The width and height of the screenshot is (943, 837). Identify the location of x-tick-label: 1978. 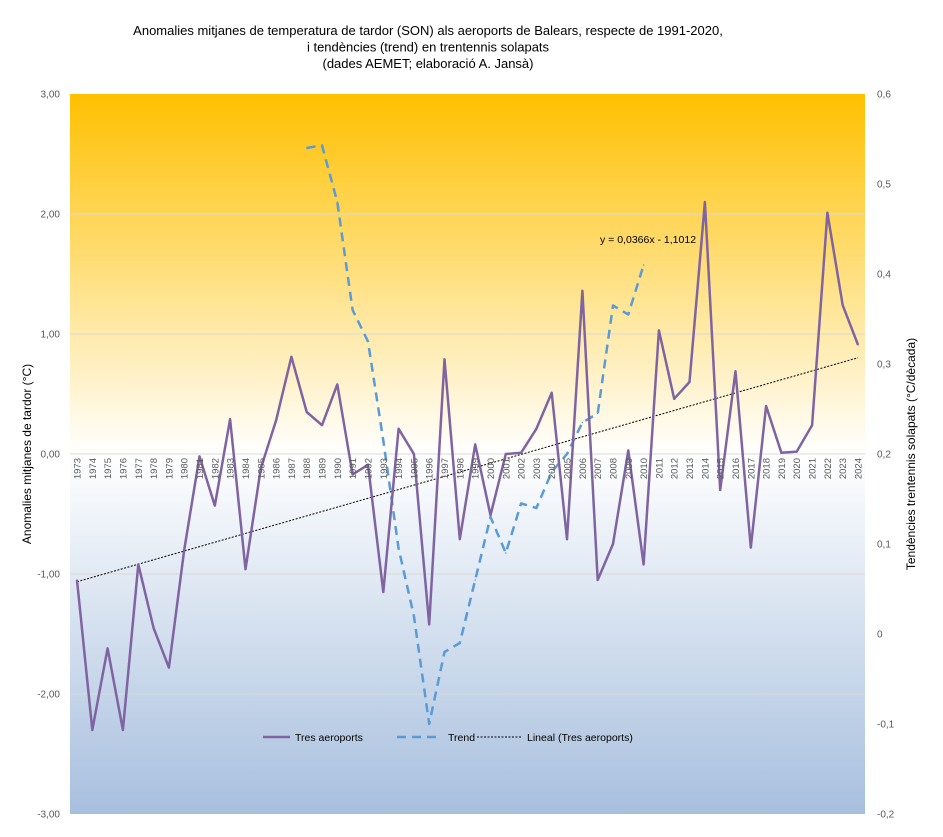
(154, 468).